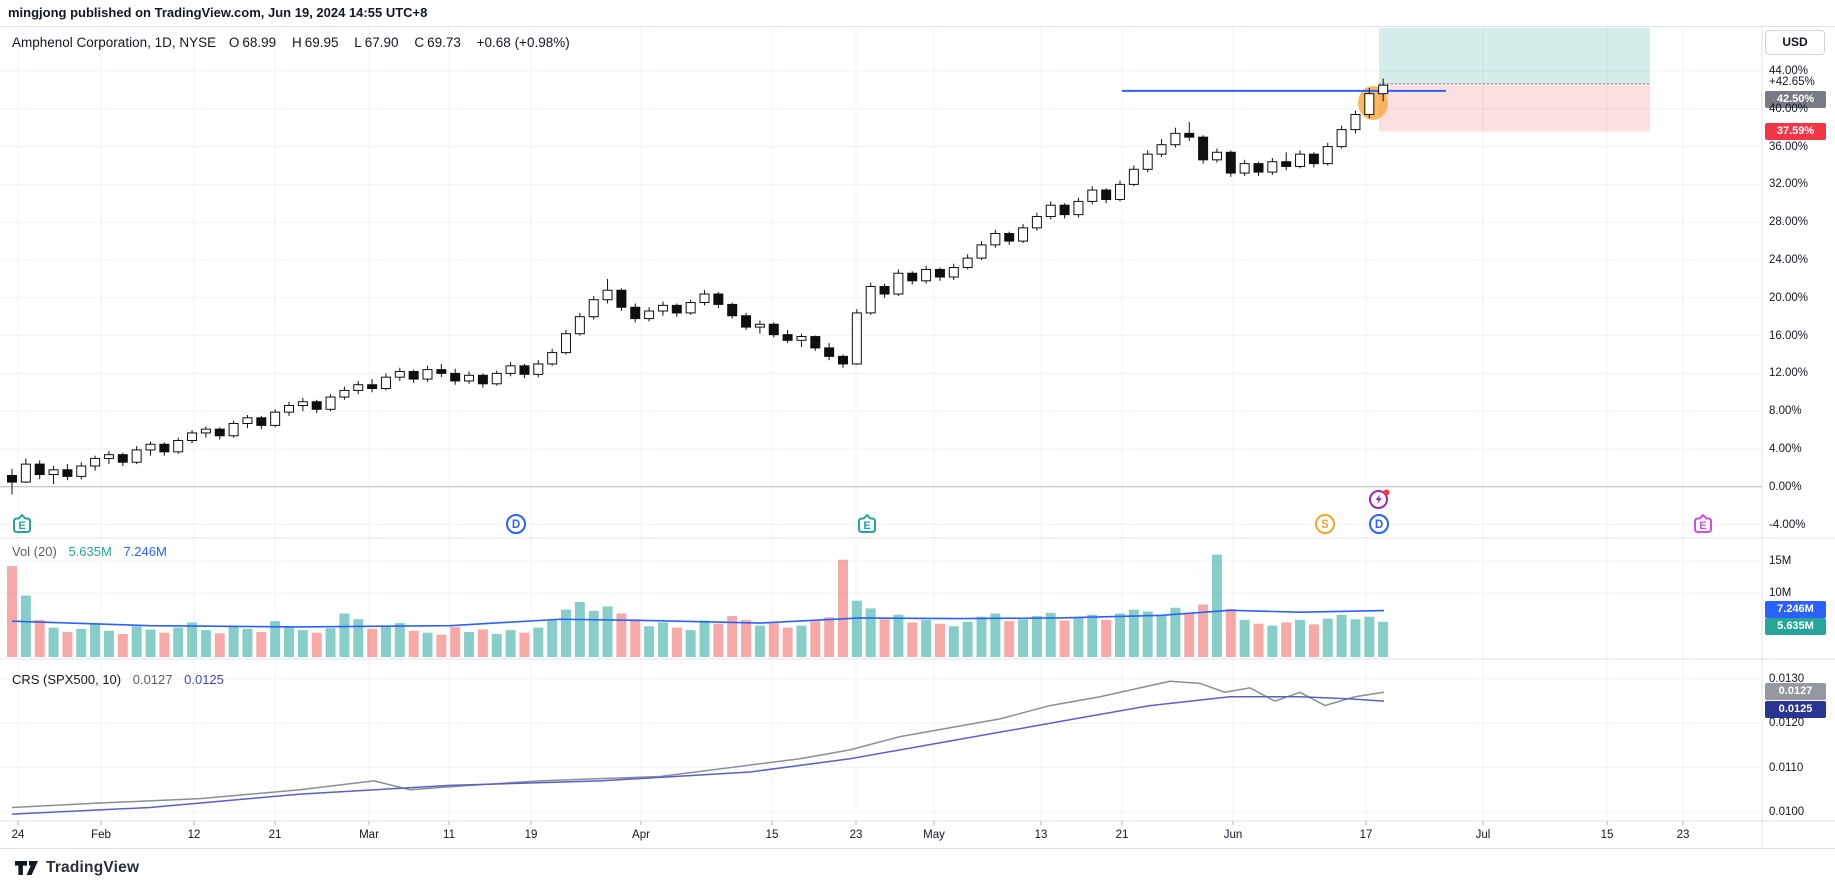 The width and height of the screenshot is (1835, 889). I want to click on svg-text: S, so click(1325, 525).